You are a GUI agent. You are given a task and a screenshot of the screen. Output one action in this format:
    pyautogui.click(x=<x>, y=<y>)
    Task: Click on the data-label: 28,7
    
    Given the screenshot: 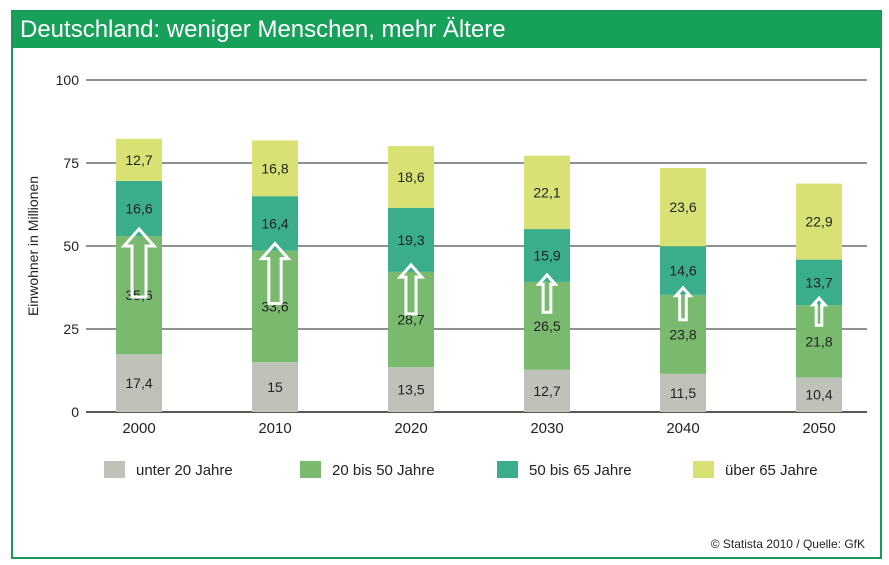 What is the action you would take?
    pyautogui.click(x=410, y=320)
    